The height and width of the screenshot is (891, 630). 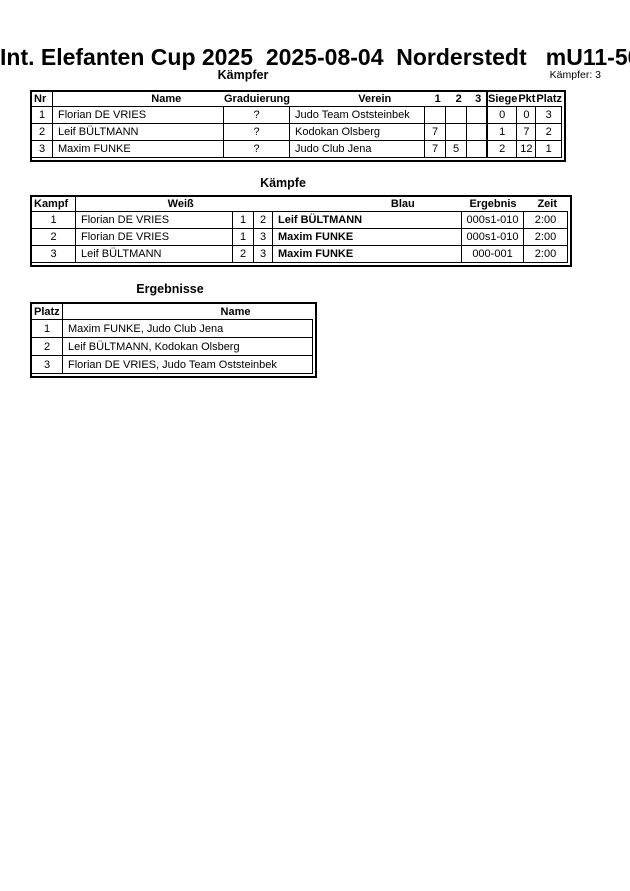 I want to click on fighter-nr: 2, so click(x=42, y=132).